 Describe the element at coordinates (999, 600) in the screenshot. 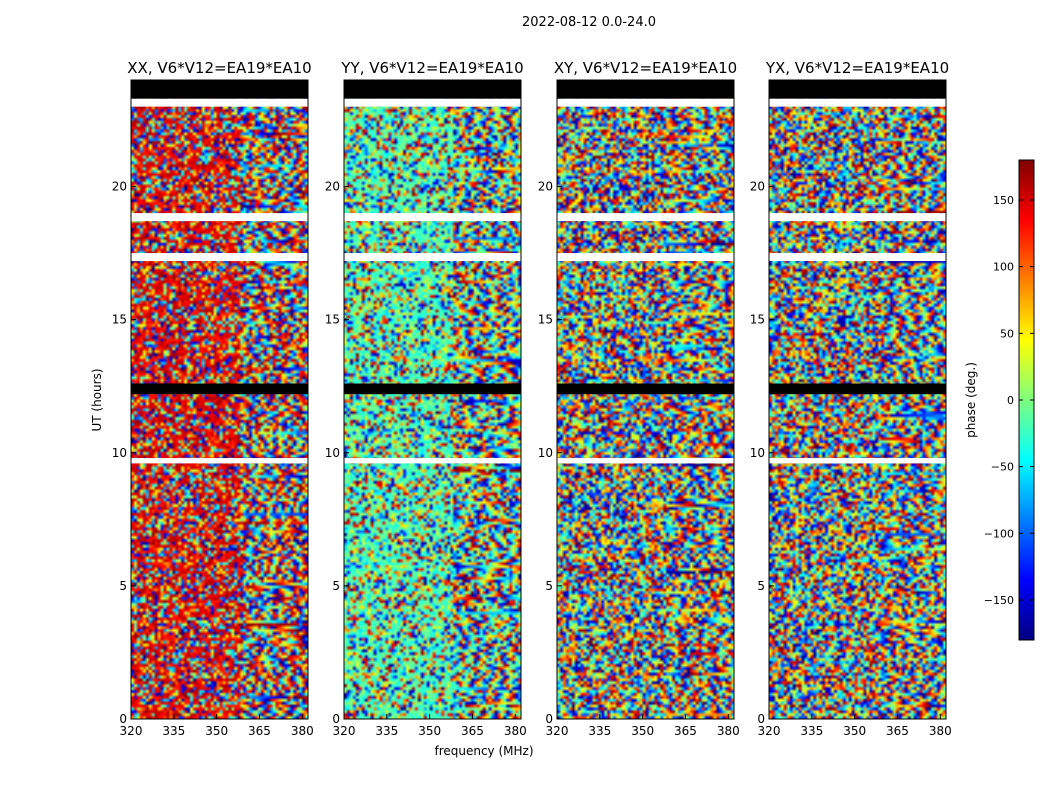

I see `colorbar-tick-label: −150` at that location.